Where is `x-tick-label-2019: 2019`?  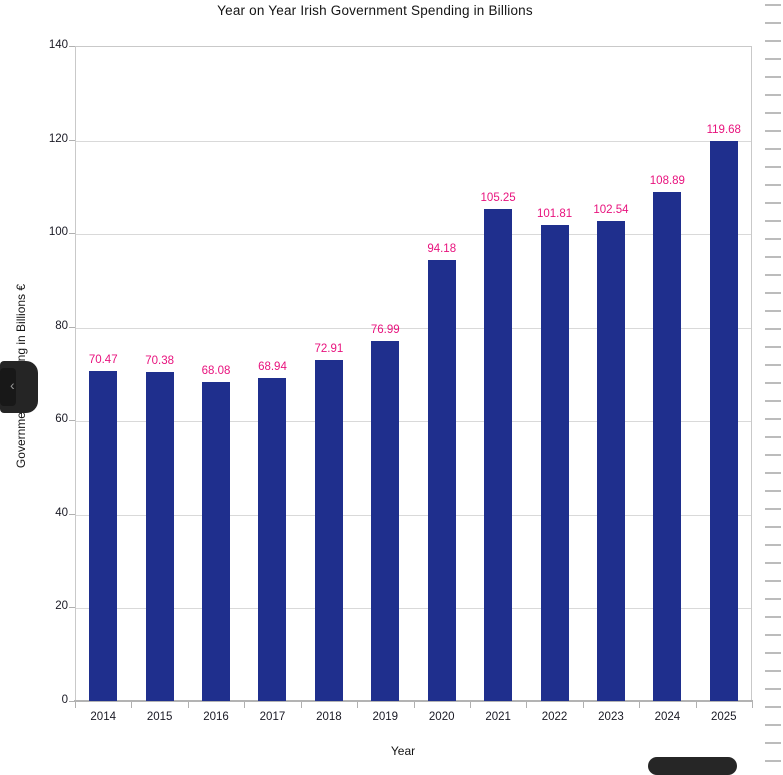
x-tick-label-2019: 2019 is located at coordinates (385, 717).